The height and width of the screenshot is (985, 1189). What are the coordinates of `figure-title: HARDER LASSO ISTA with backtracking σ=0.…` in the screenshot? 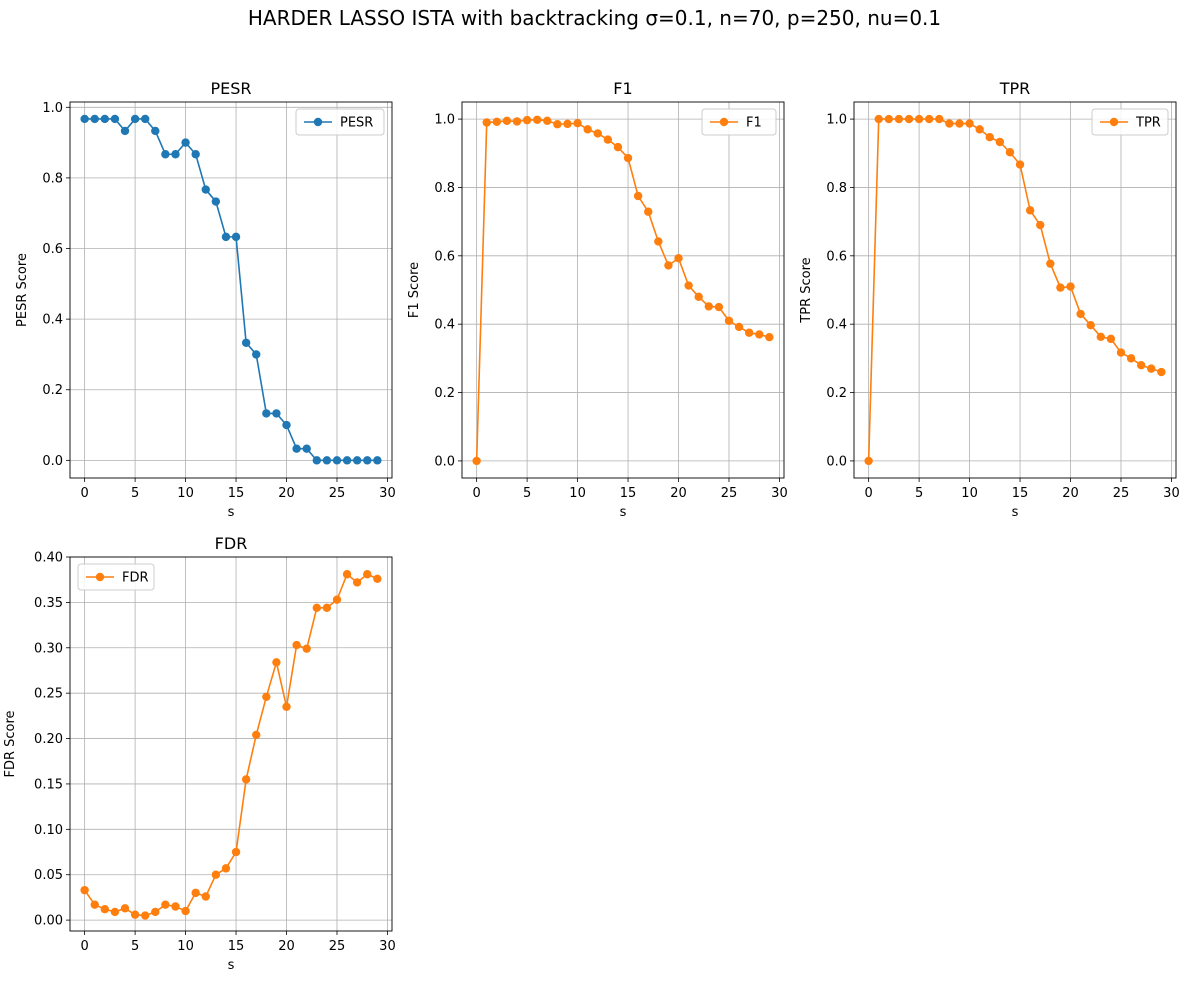 It's located at (594, 18).